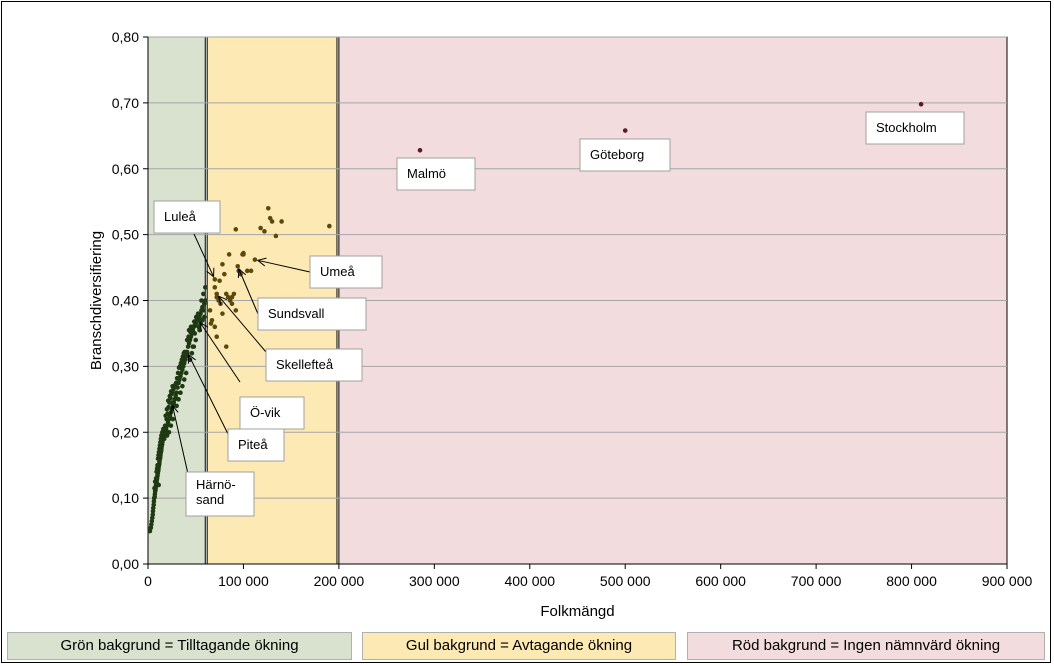 The image size is (1054, 666). What do you see at coordinates (96, 300) in the screenshot?
I see `y-axis-title: Branschdiversifiering` at bounding box center [96, 300].